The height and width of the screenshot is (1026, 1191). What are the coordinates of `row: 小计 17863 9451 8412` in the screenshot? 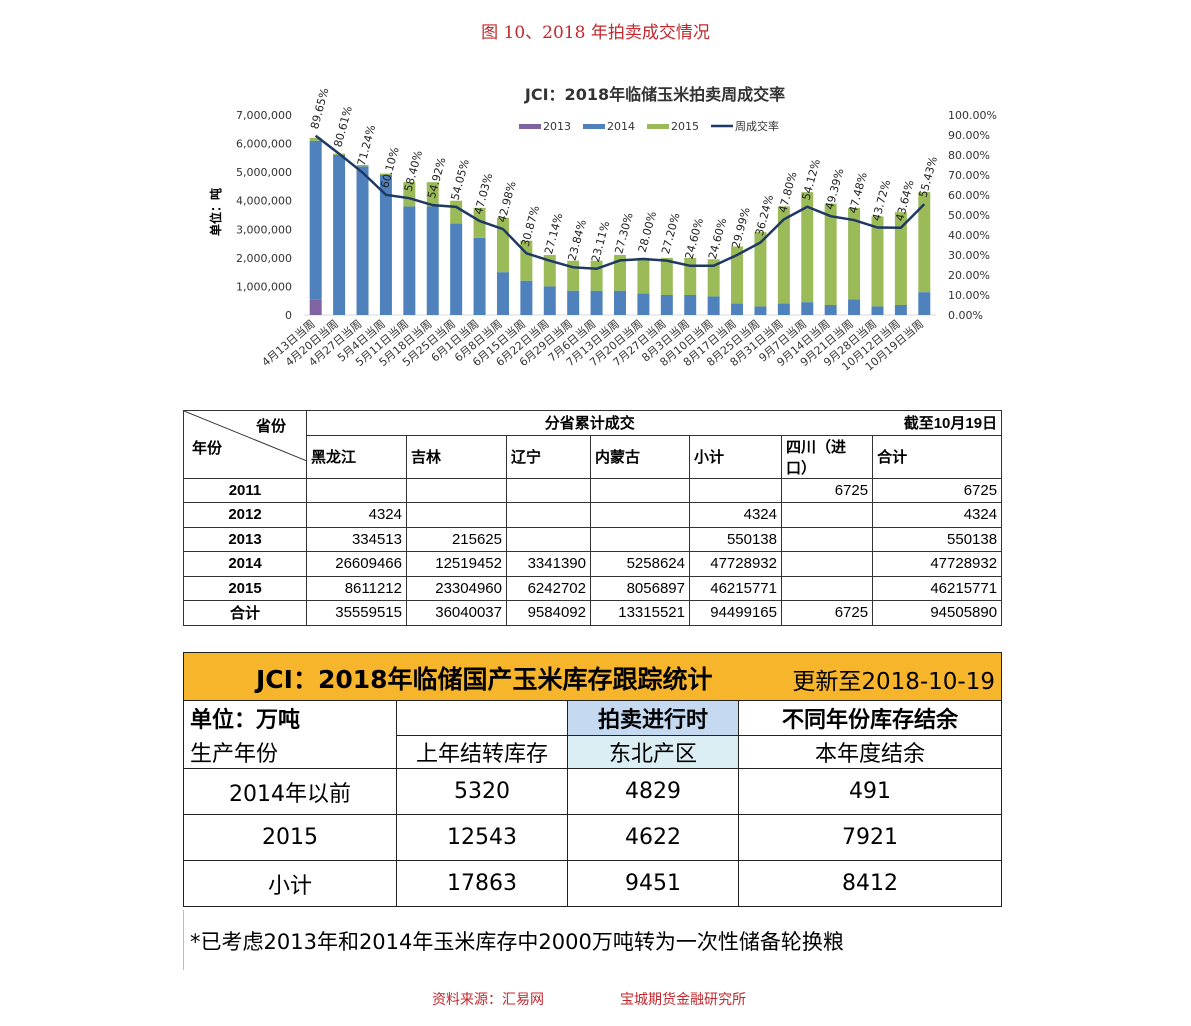 It's located at (592, 883).